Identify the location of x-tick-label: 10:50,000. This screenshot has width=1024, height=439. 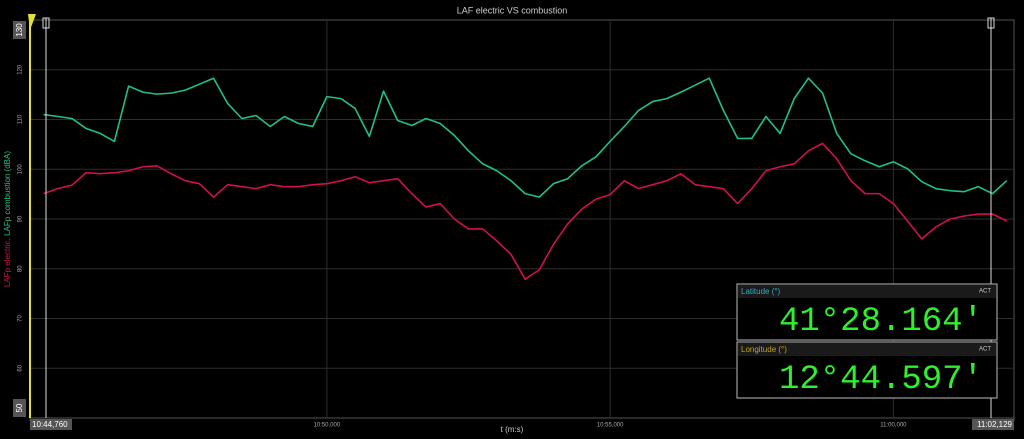
(327, 426).